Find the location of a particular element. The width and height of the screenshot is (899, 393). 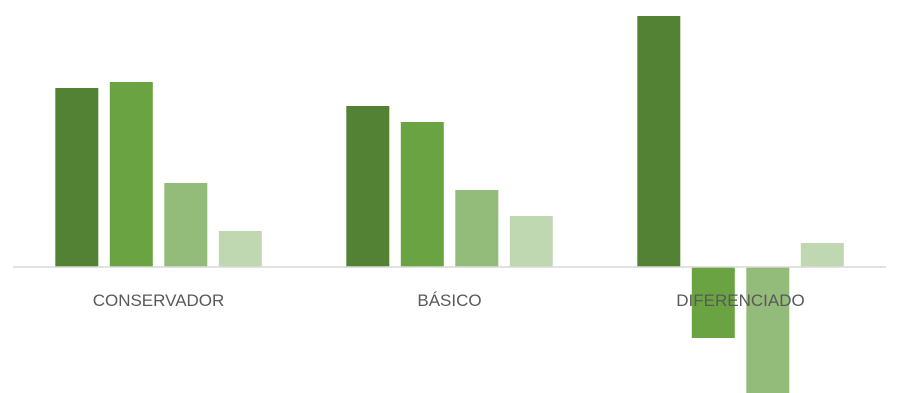

category-labels: CONSERVADOR BÁSICO DIFERENCIADO is located at coordinates (449, 300).